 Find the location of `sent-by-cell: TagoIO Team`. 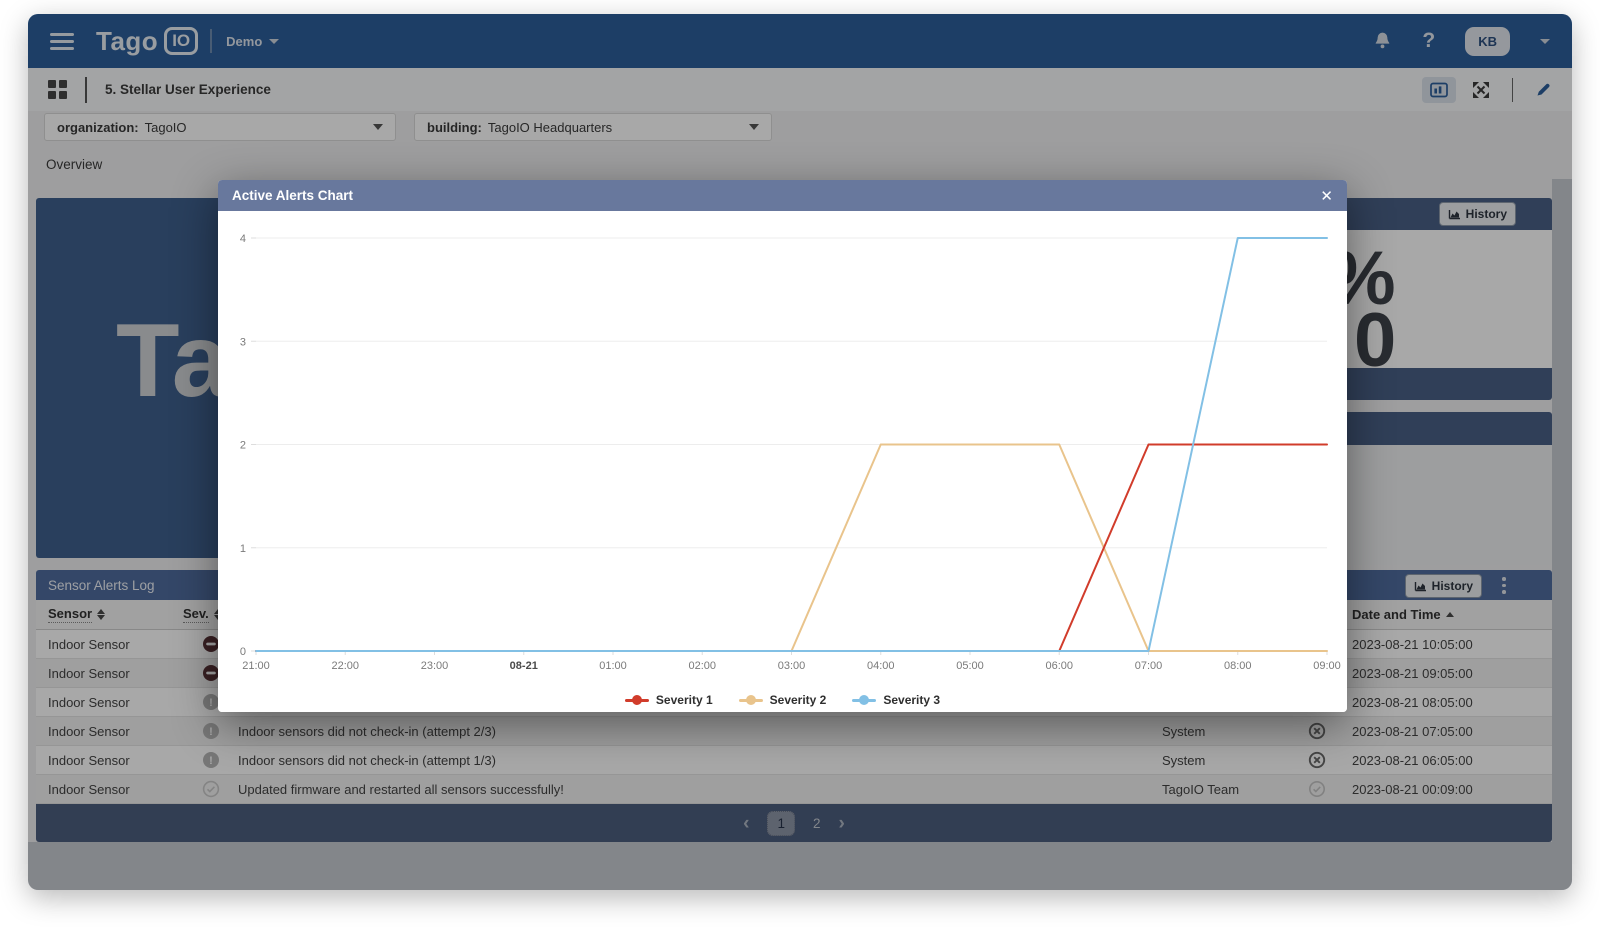

sent-by-cell: TagoIO Team is located at coordinates (1201, 789).